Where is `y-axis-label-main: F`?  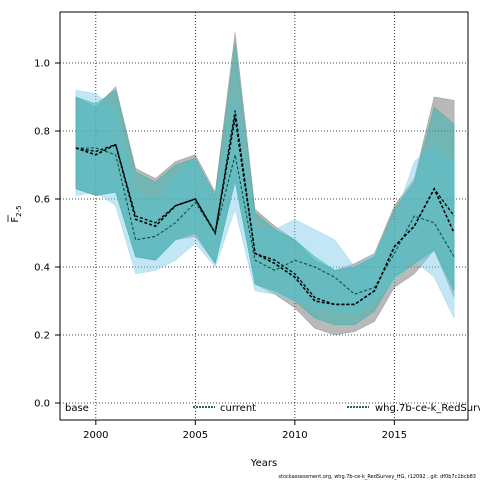 y-axis-label-main: F is located at coordinates (15, 220).